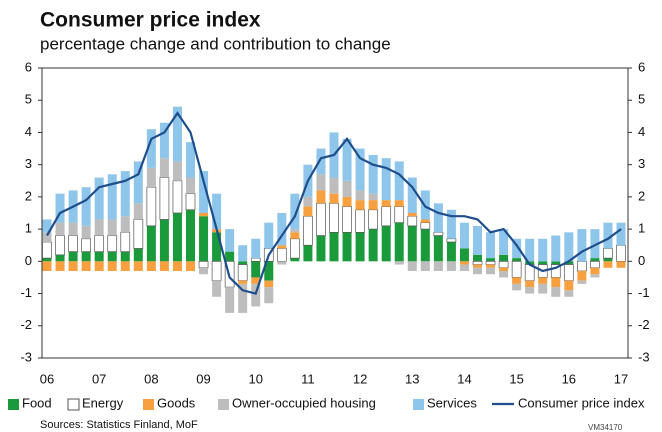  I want to click on x-tick-label: 07, so click(99, 378).